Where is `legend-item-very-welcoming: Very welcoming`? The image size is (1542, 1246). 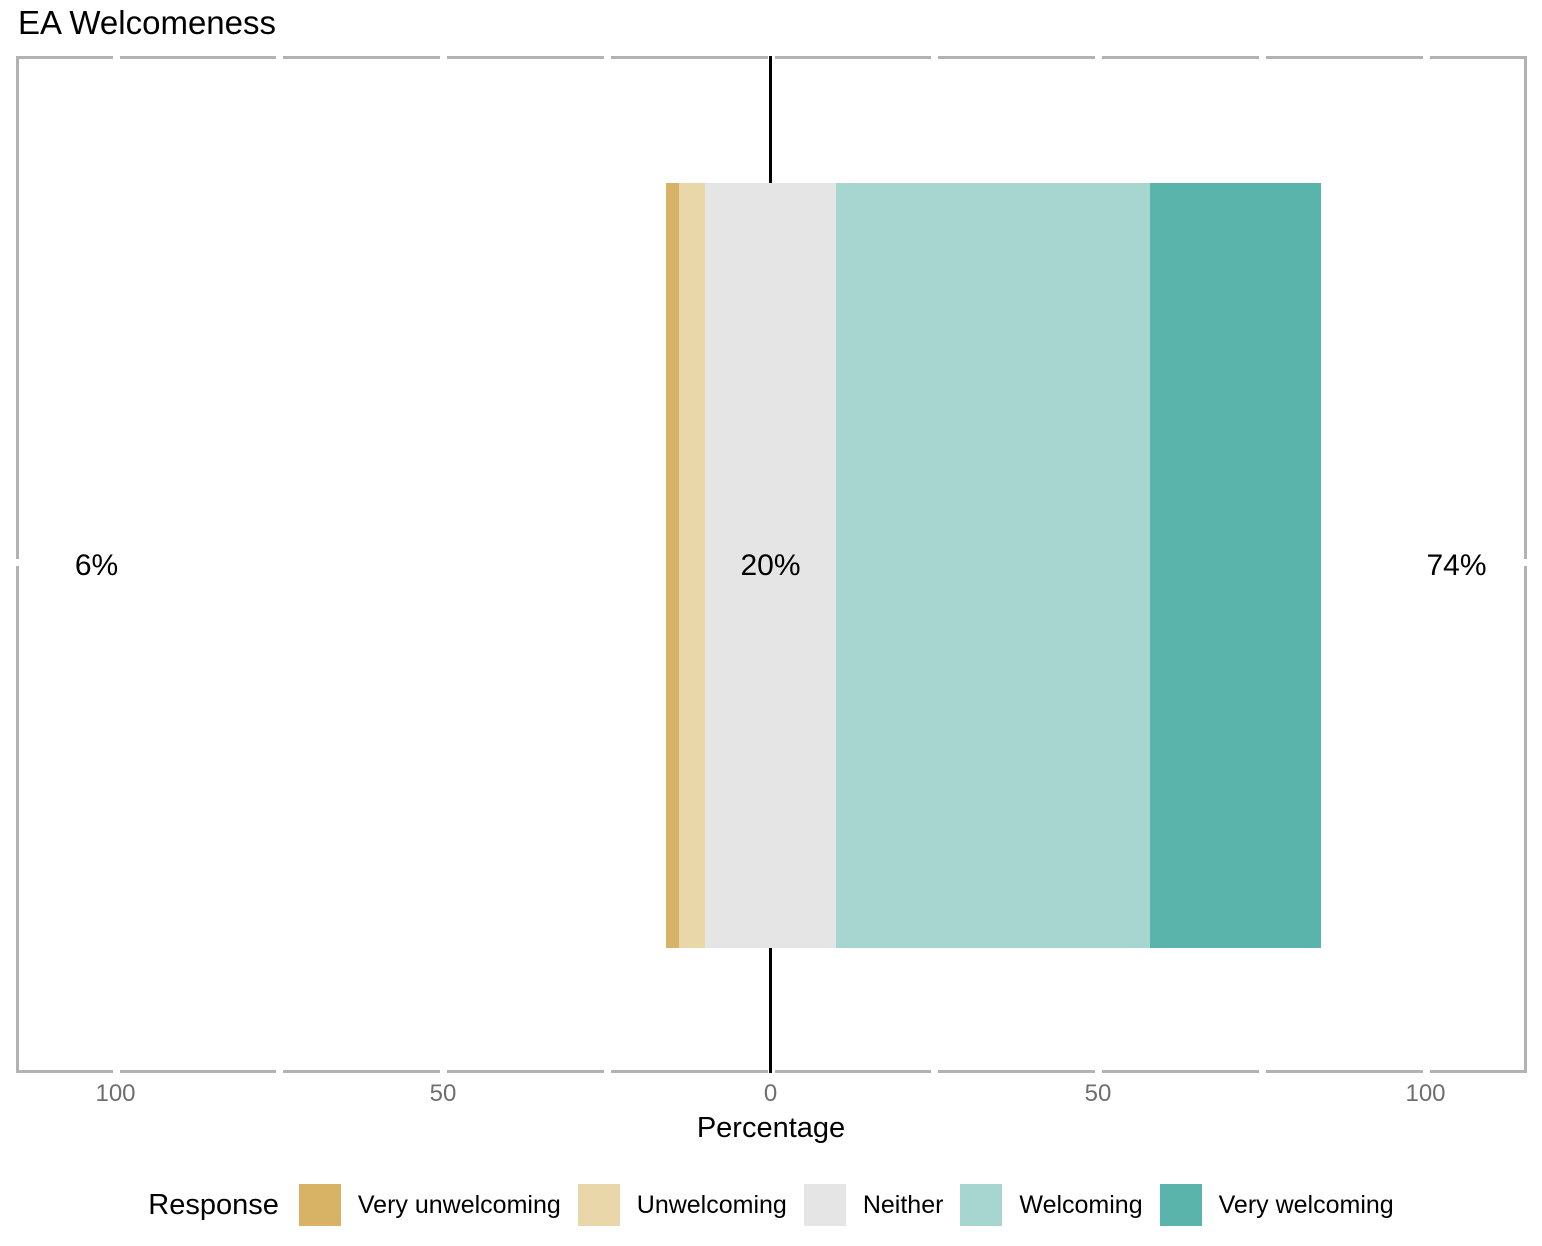
legend-item-very-welcoming: Very welcoming is located at coordinates (1276, 1205).